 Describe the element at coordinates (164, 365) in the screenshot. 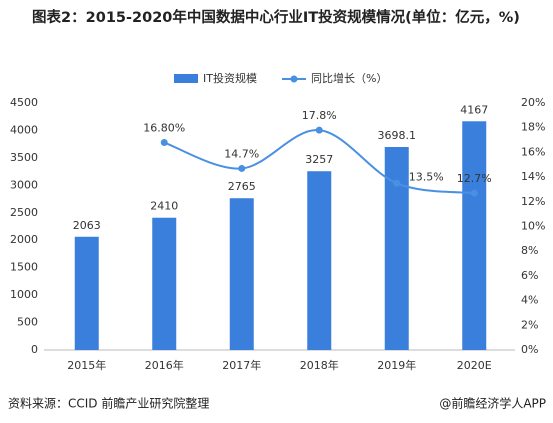

I see `x-tick-label: 2016年` at that location.